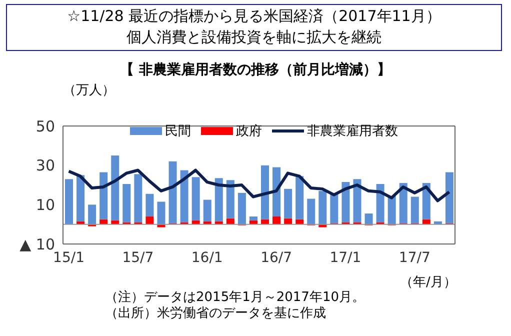 This screenshot has width=511, height=336. Describe the element at coordinates (138, 258) in the screenshot. I see `x-tick-label: 15/7` at that location.